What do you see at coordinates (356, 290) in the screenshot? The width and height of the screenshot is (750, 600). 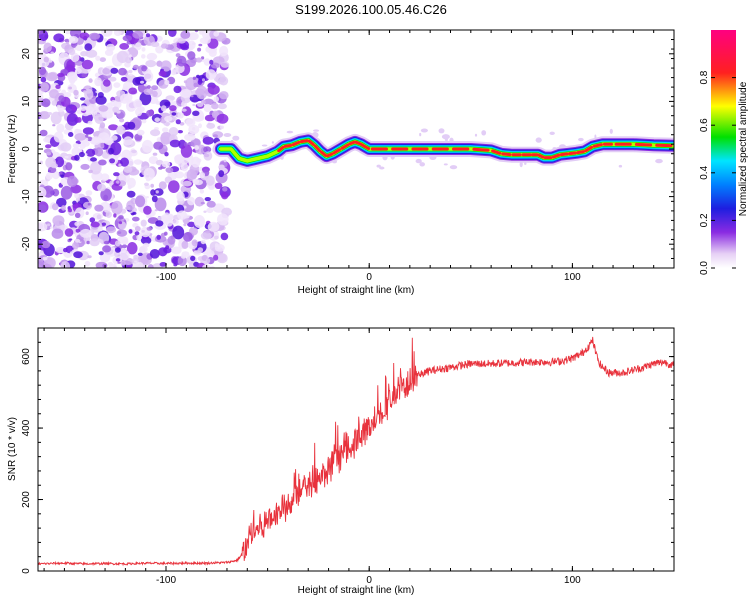 I see `spectrogram-xlabel: Height of straight line (km)` at bounding box center [356, 290].